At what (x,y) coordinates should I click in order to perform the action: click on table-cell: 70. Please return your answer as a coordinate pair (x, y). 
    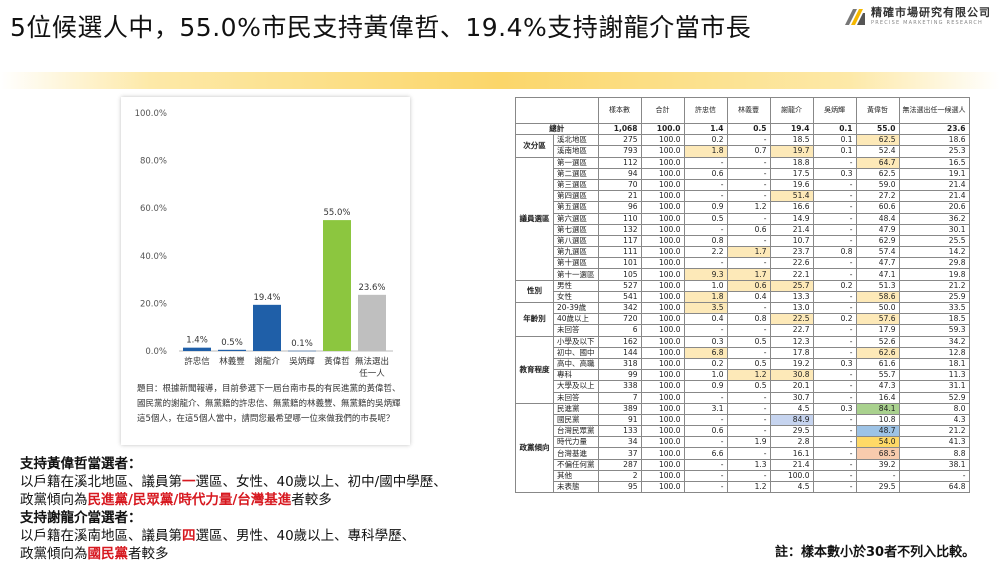
    Looking at the image, I should click on (619, 185).